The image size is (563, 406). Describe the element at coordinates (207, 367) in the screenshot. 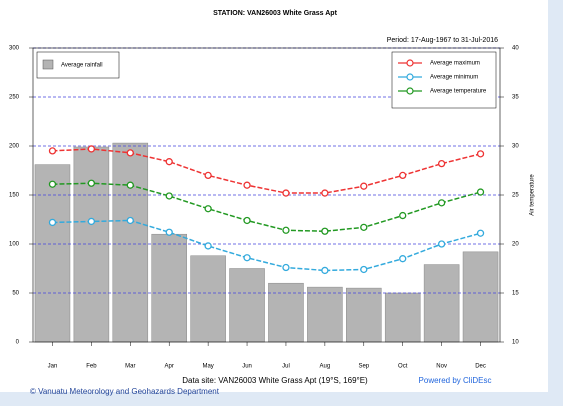

I see `x-tick-label: May` at that location.